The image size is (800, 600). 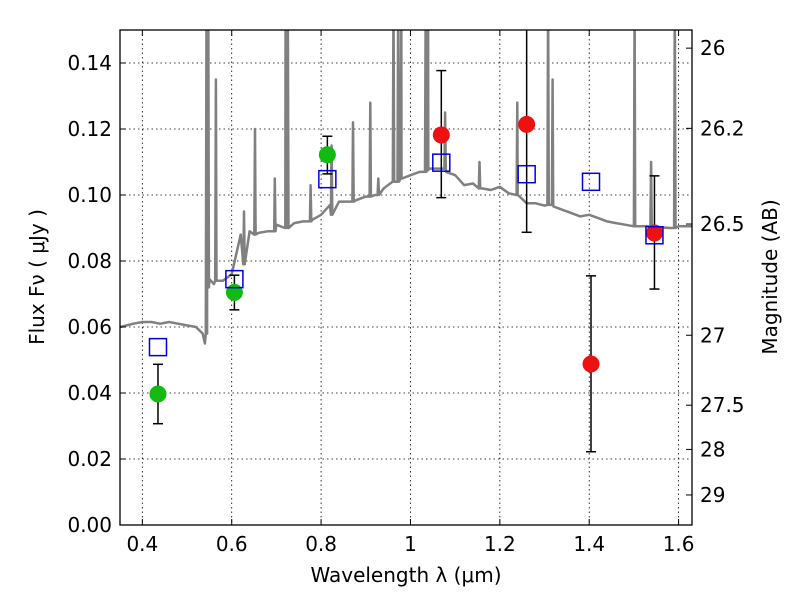 What do you see at coordinates (410, 544) in the screenshot?
I see `x-tick-label: 1` at bounding box center [410, 544].